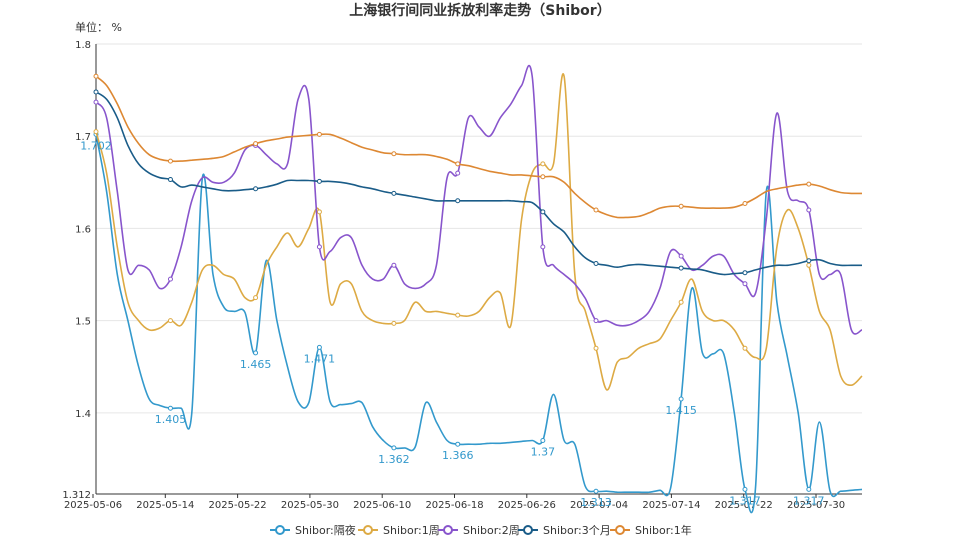 The image size is (959, 539). What do you see at coordinates (681, 410) in the screenshot?
I see `data-label: 1.415` at bounding box center [681, 410].